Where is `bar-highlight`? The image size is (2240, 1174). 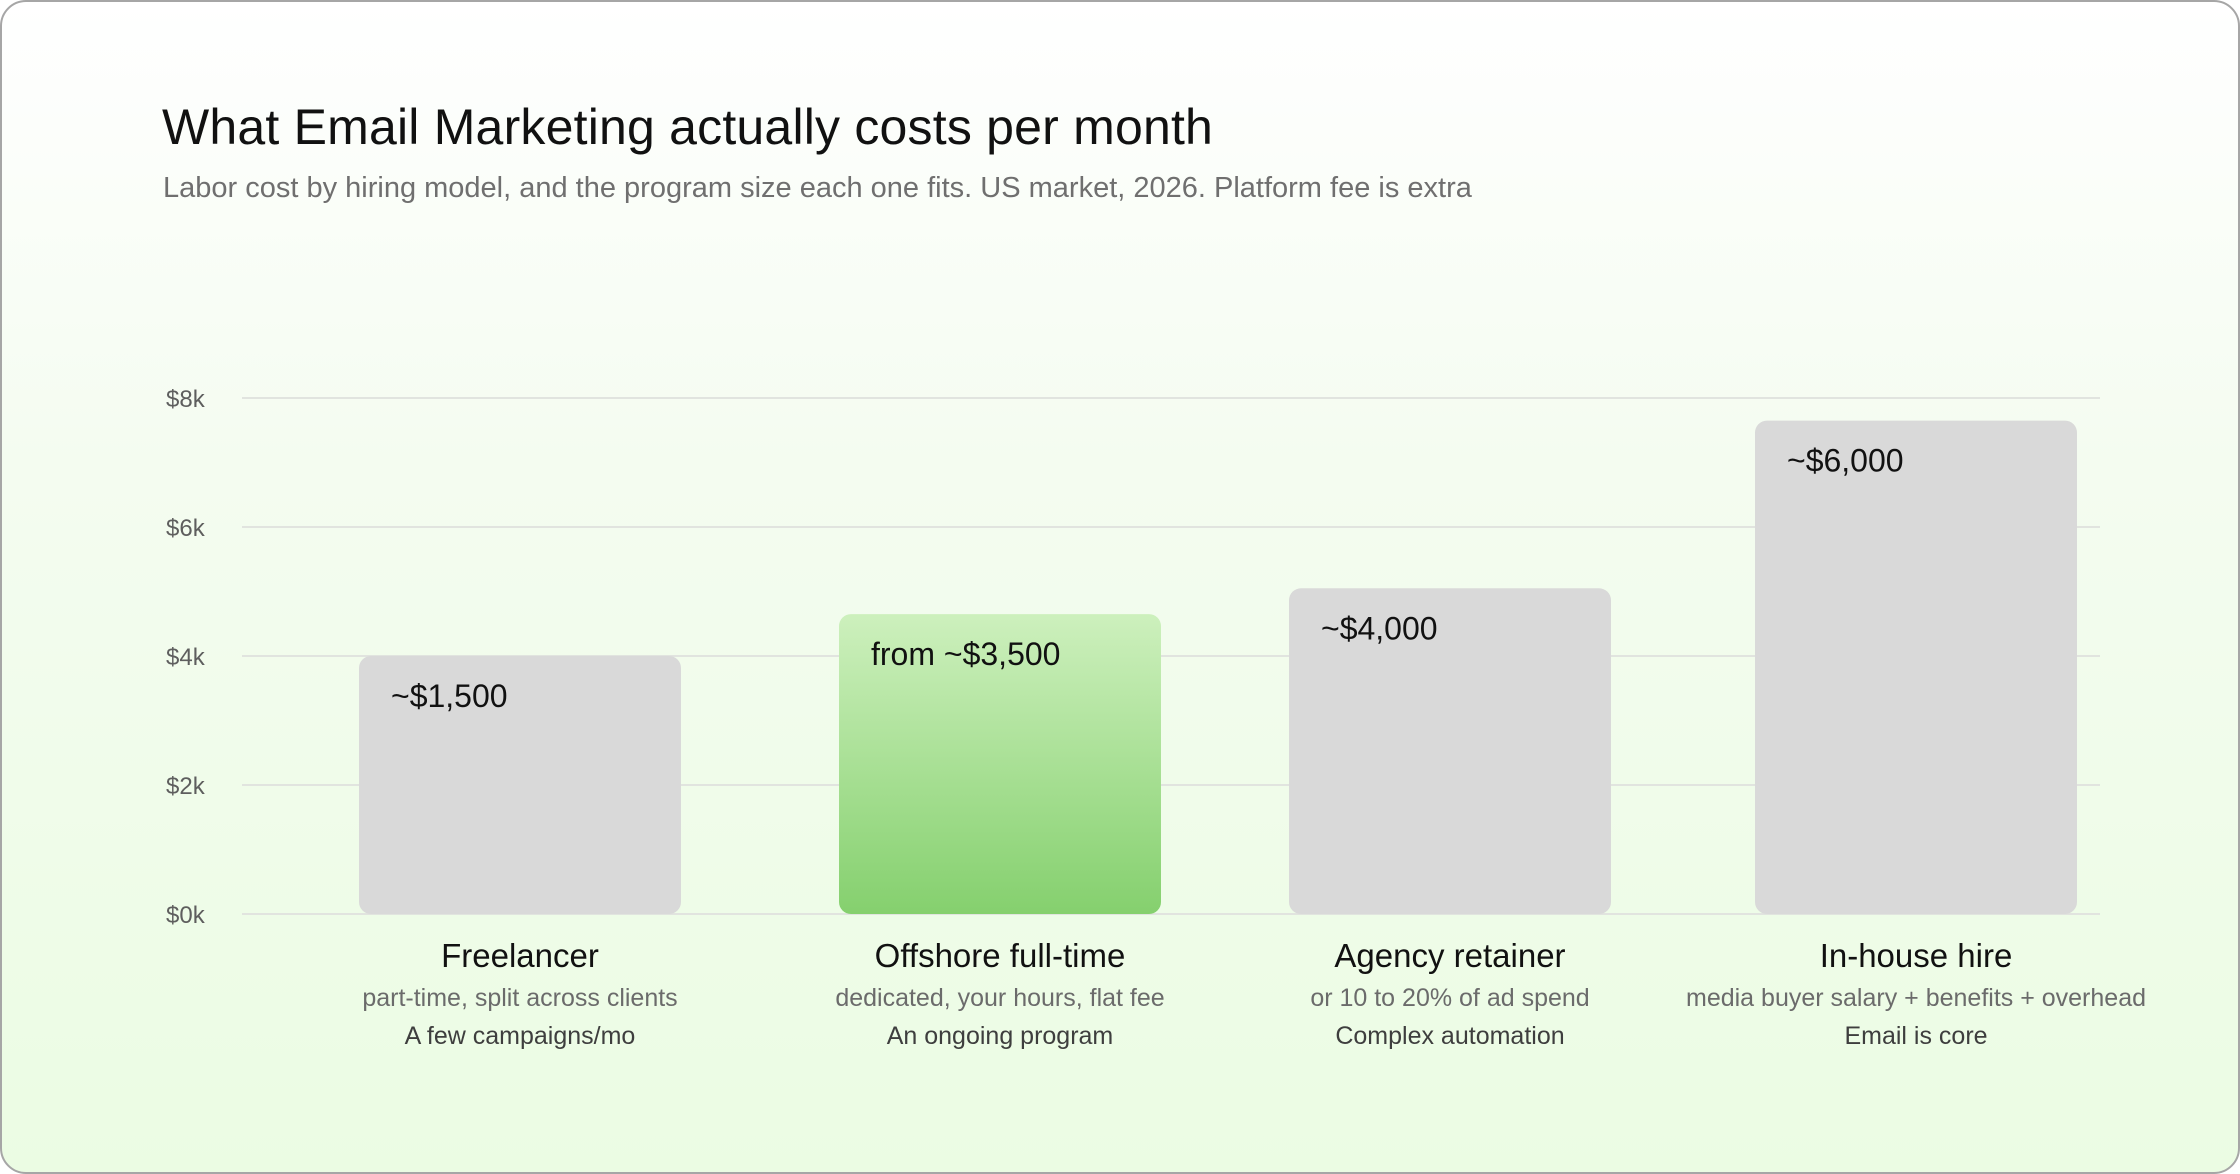 bar-highlight is located at coordinates (1000, 764).